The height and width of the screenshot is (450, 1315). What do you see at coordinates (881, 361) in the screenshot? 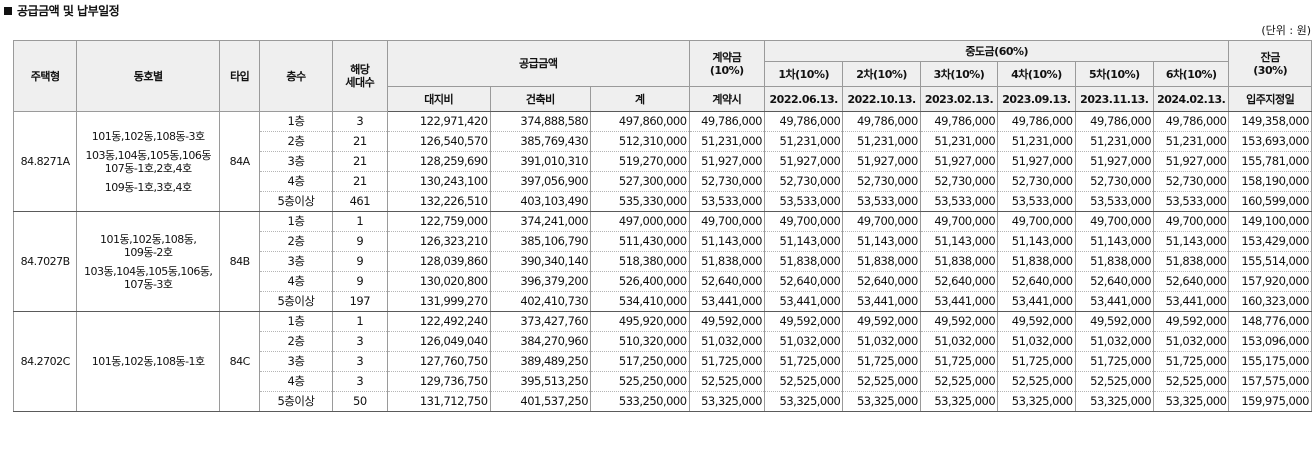
I see `middle-2-cell: 51,725,000` at bounding box center [881, 361].